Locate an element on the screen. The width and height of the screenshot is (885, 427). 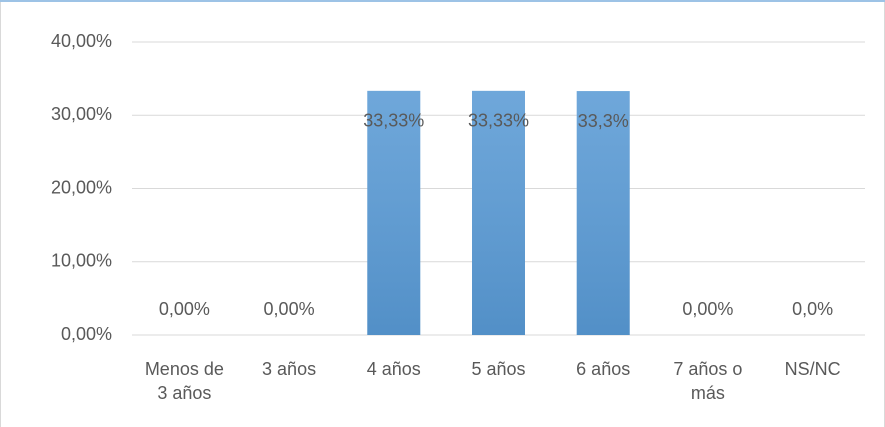
x-tick-label: 7 años o más is located at coordinates (708, 381).